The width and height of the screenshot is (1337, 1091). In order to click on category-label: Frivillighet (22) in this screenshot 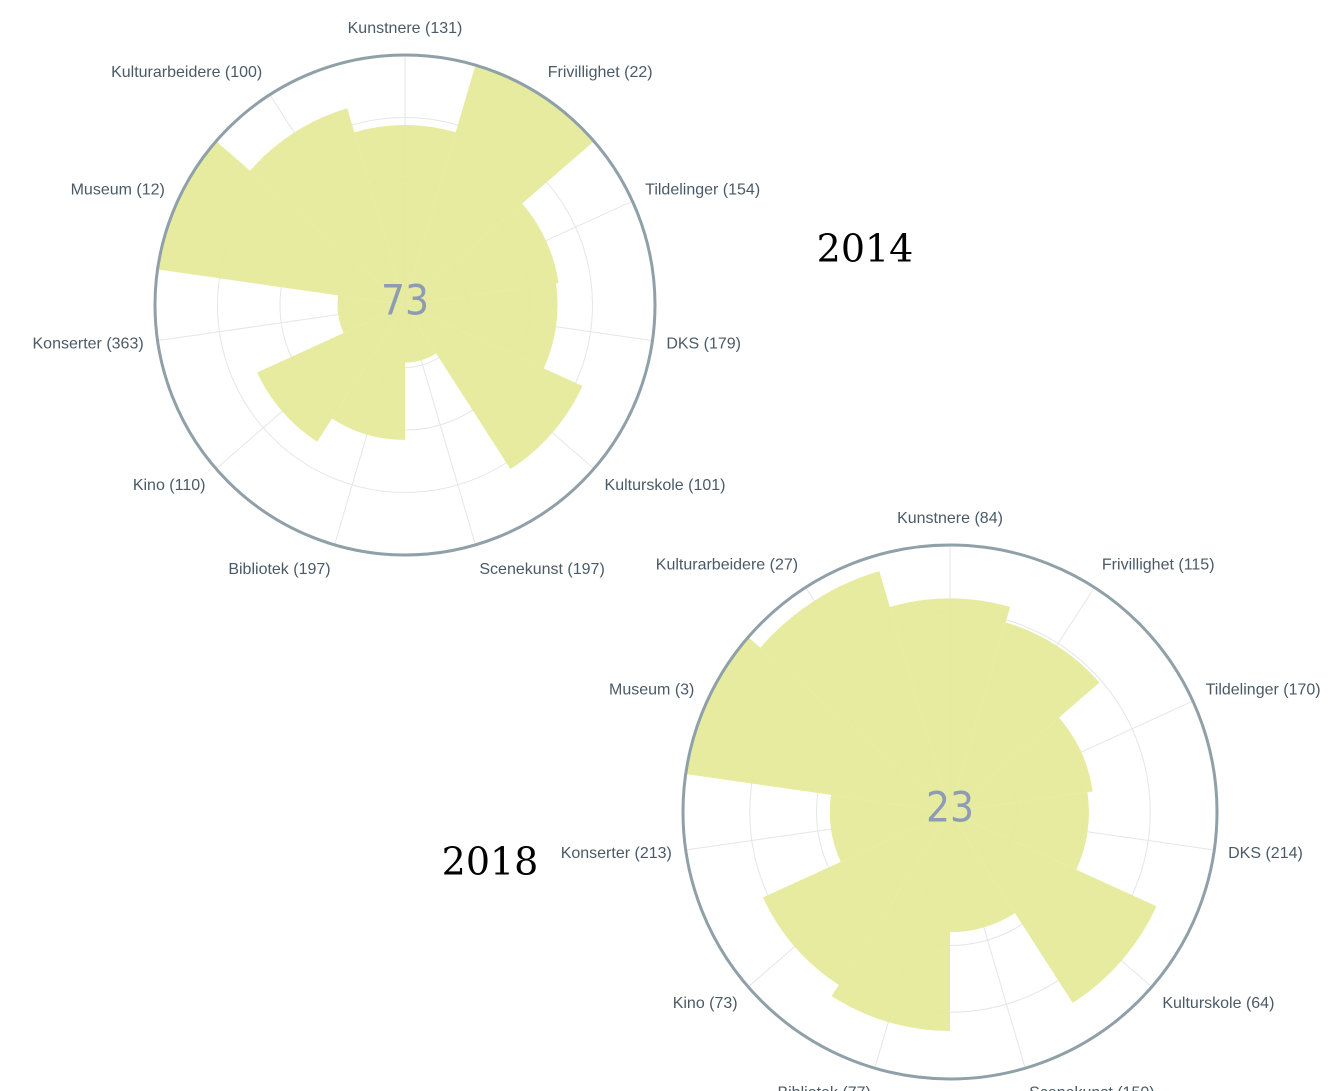, I will do `click(600, 72)`.